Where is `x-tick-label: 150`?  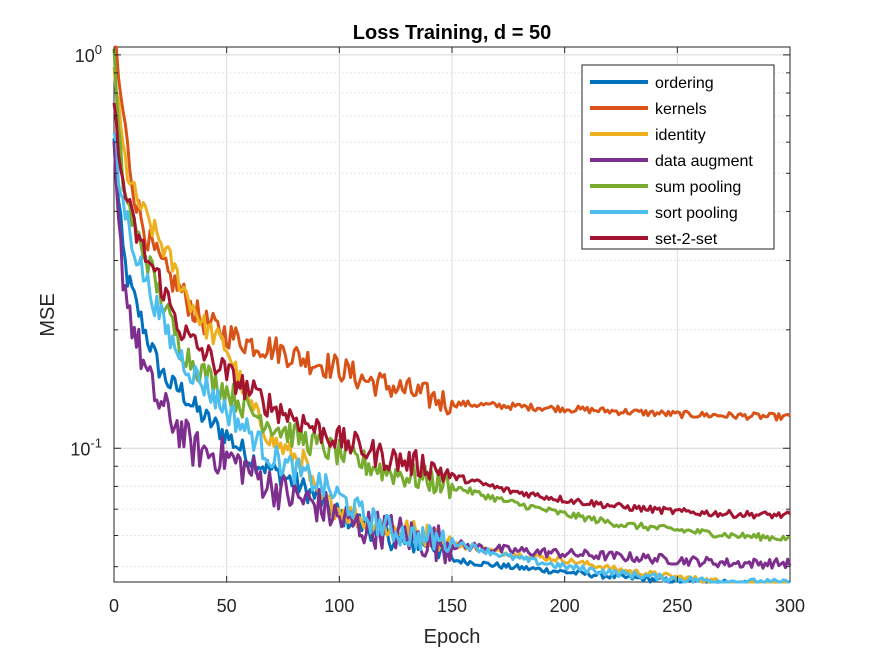 x-tick-label: 150 is located at coordinates (452, 606).